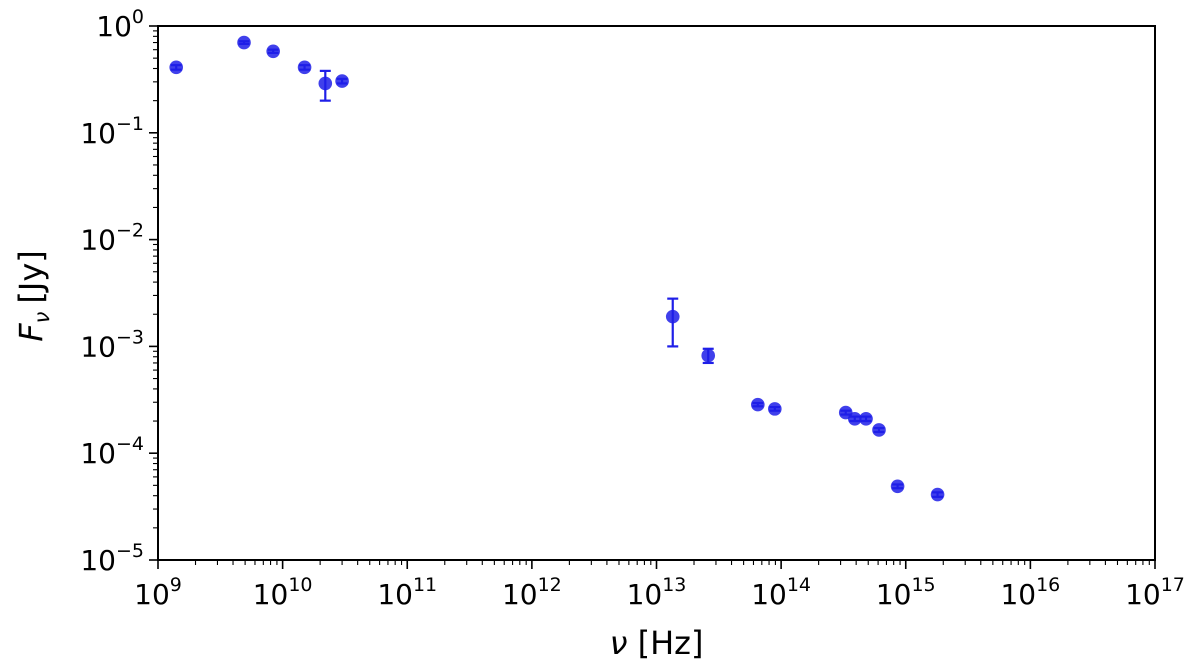 This screenshot has height=672, width=1200. Describe the element at coordinates (130, 124) in the screenshot. I see `y-tick-exponent: −1` at that location.